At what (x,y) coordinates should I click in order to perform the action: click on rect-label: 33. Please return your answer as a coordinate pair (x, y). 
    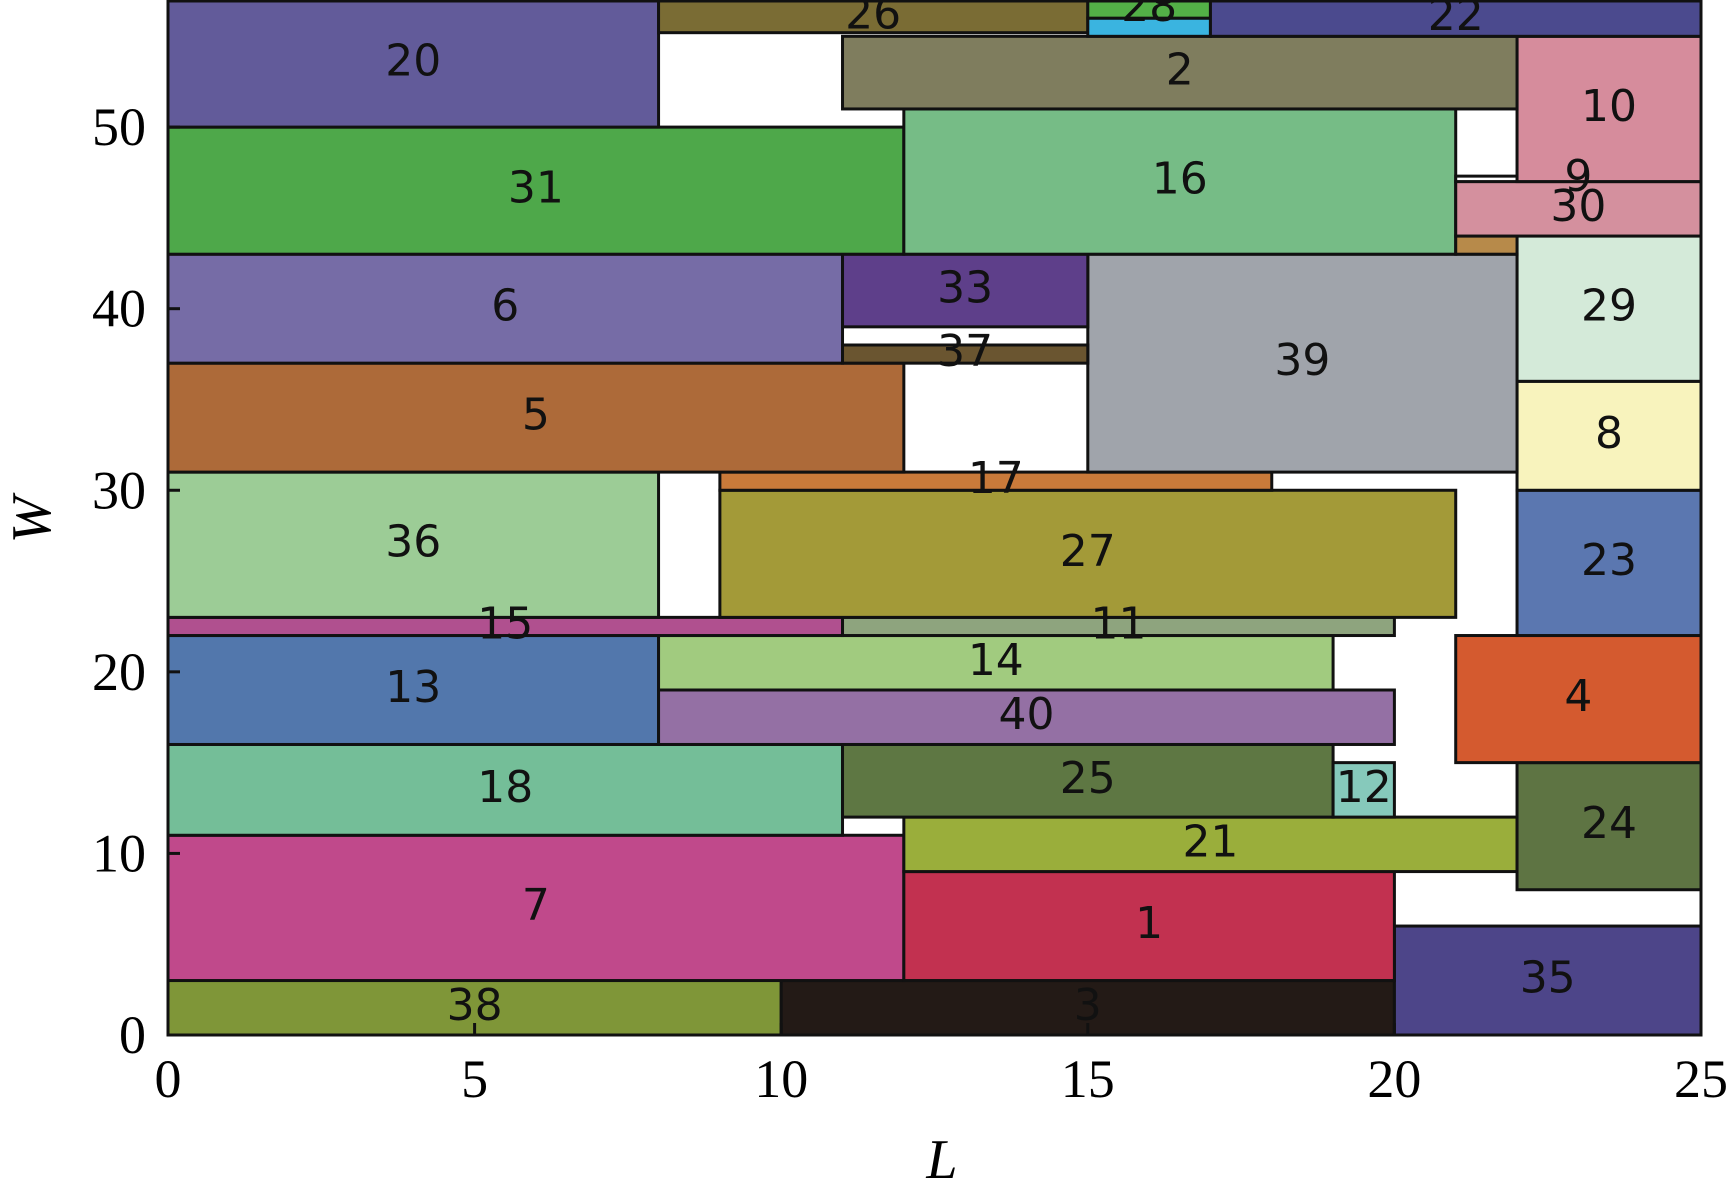
    Looking at the image, I should click on (965, 288).